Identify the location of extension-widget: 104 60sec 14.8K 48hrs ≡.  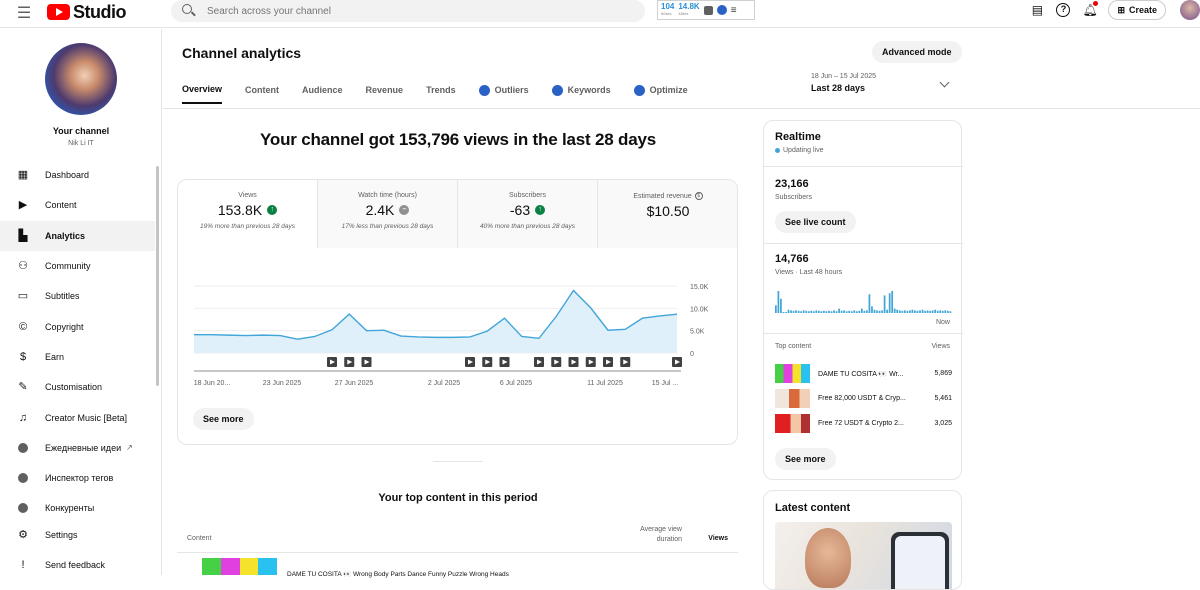
(706, 10).